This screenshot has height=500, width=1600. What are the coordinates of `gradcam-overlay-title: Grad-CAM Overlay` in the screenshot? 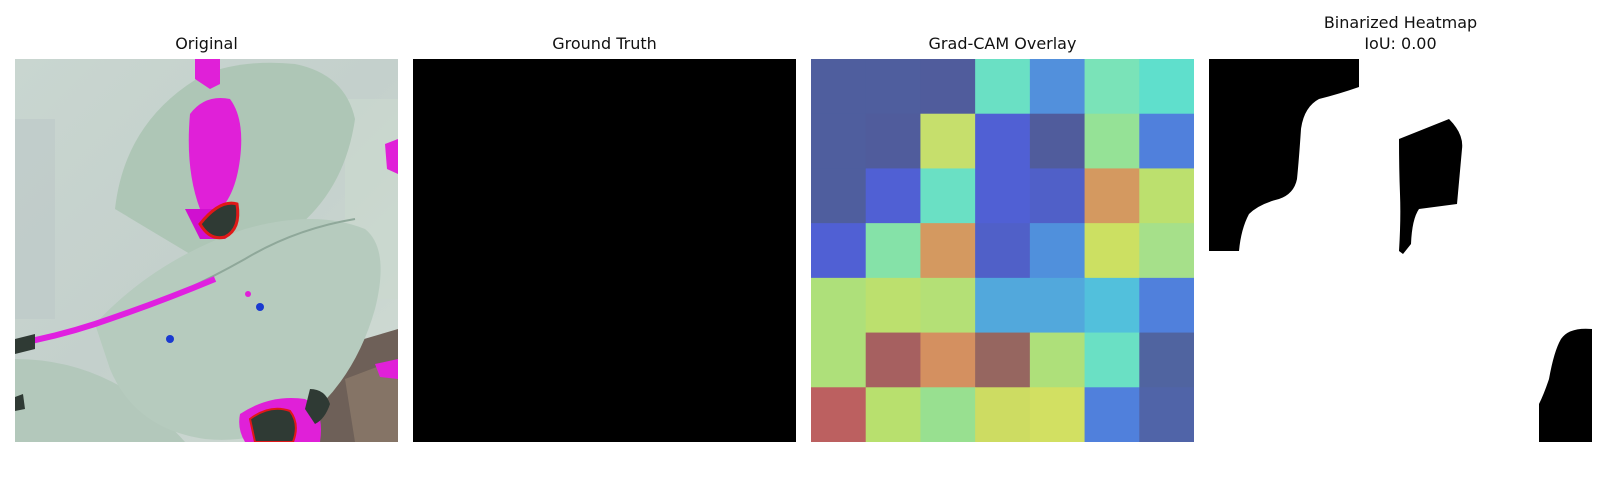 It's located at (1002, 43).